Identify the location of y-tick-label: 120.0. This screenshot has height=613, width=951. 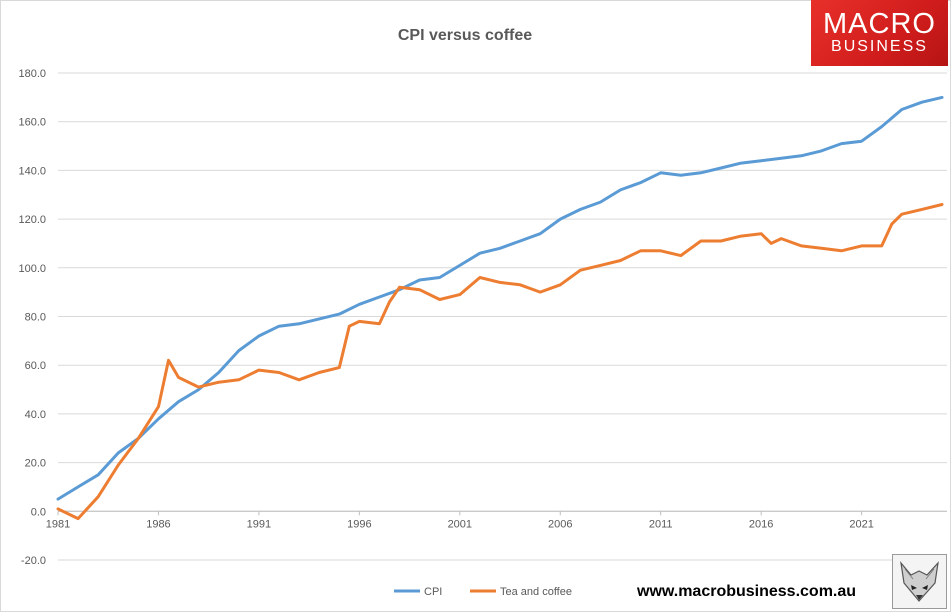
(32, 220).